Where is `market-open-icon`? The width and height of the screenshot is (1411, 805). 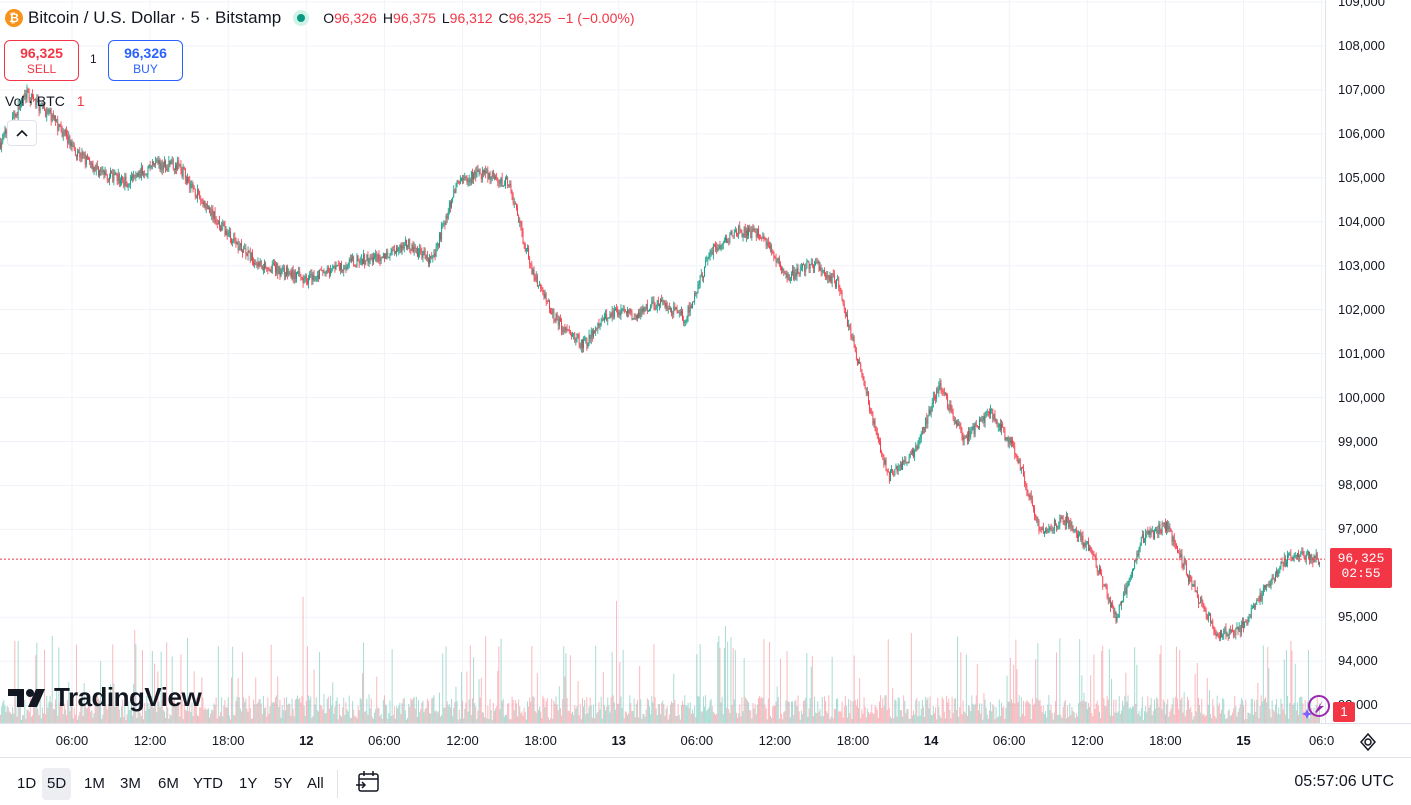 market-open-icon is located at coordinates (301, 18).